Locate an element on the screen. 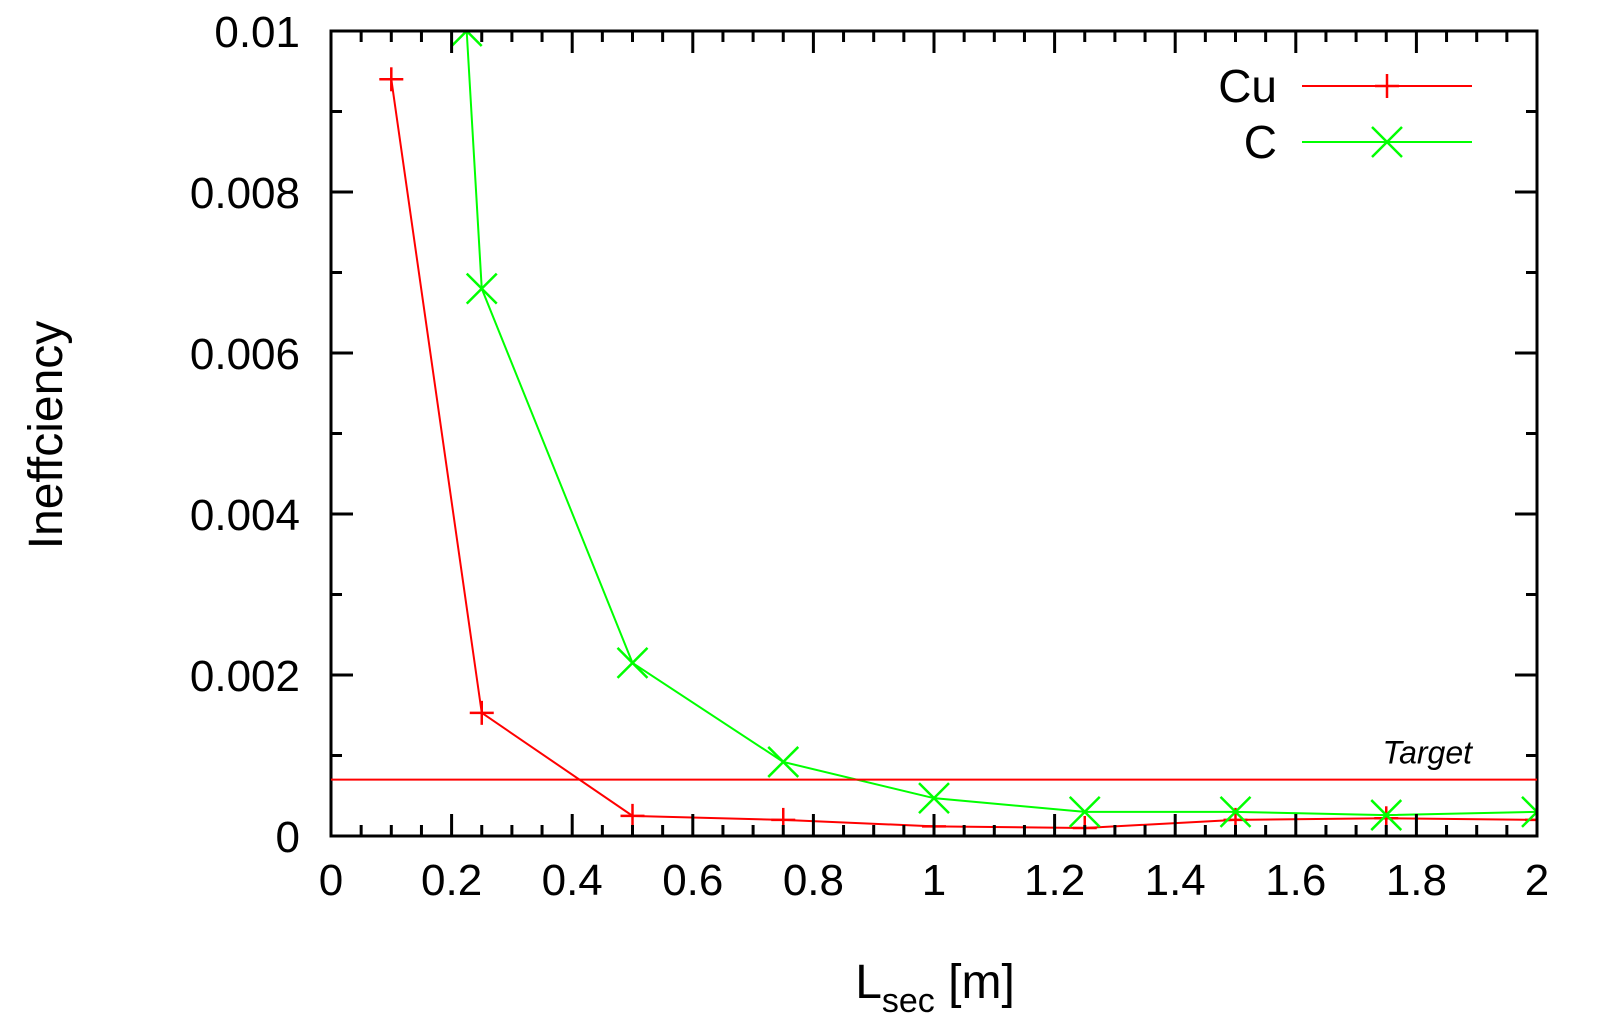 Image resolution: width=1601 pixels, height=1028 pixels. y-tick-label: 0.004 is located at coordinates (245, 515).